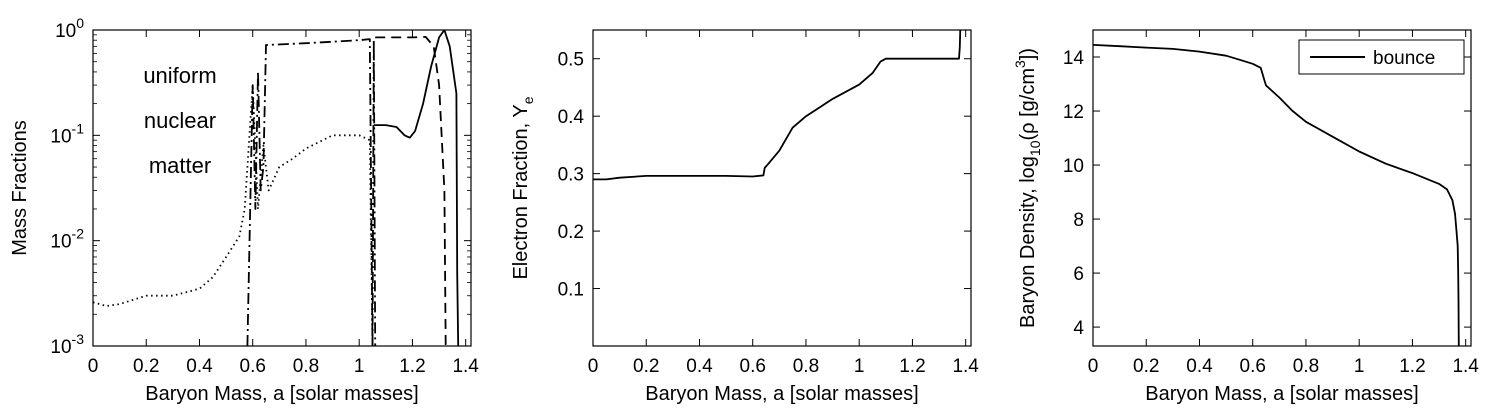  Describe the element at coordinates (521, 191) in the screenshot. I see `y-axis-label-main: Electron Fraction, Y` at that location.